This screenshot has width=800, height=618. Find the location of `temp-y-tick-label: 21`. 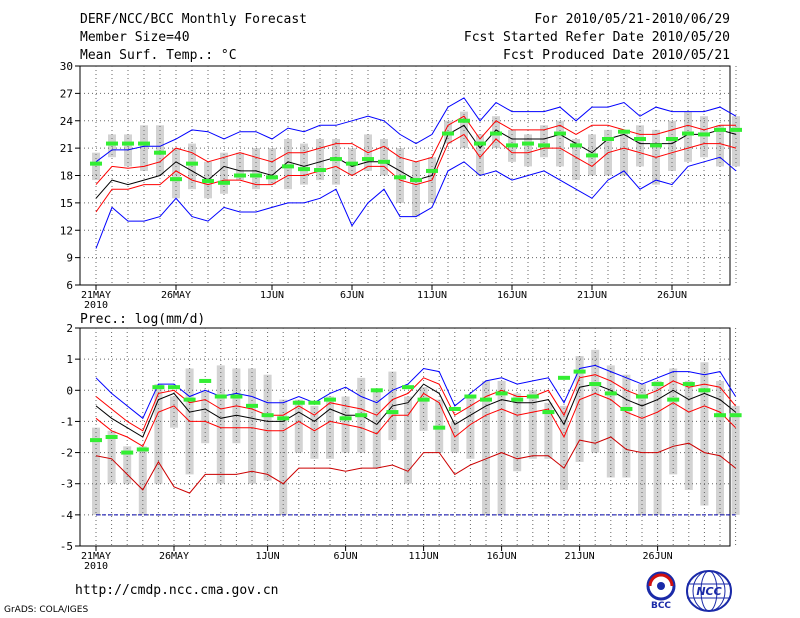

temp-y-tick-label: 21 is located at coordinates (66, 148).